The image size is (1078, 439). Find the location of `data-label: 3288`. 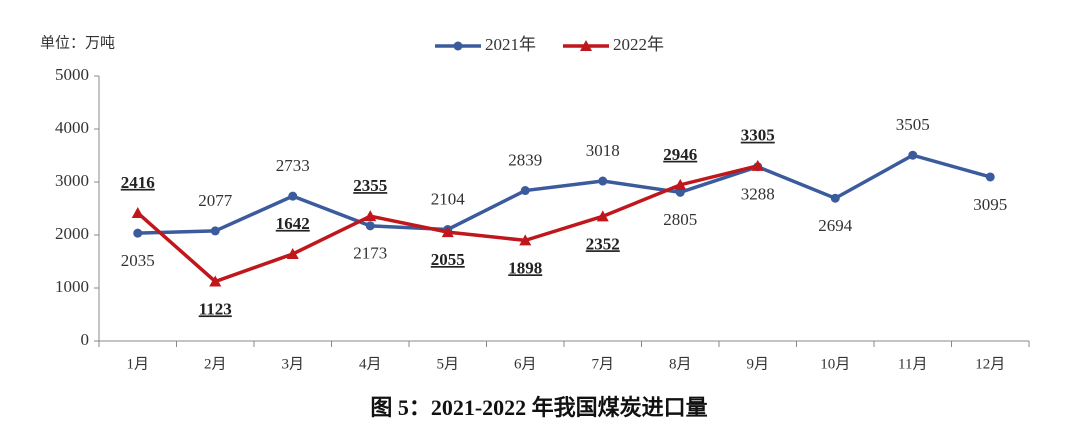

data-label: 3288 is located at coordinates (758, 194).